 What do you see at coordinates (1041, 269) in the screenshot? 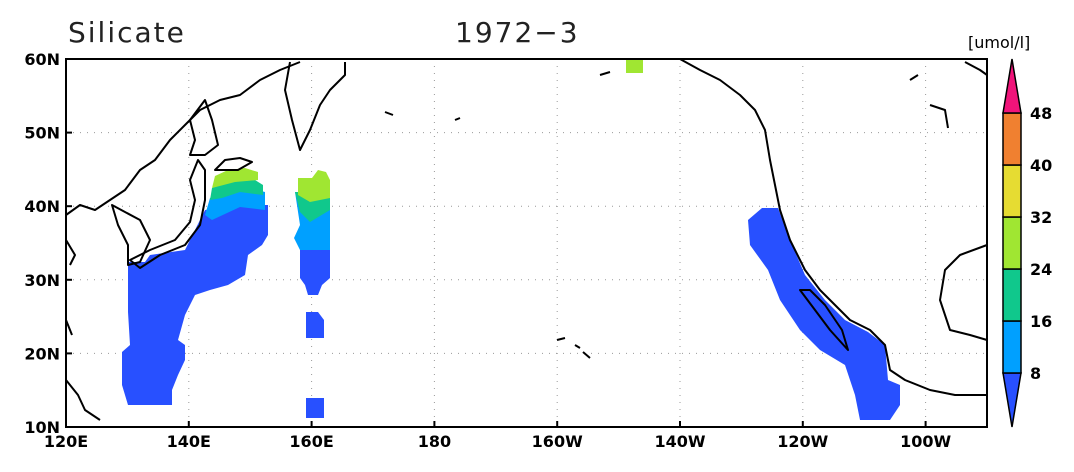
I see `colorbar-label: 24` at bounding box center [1041, 269].